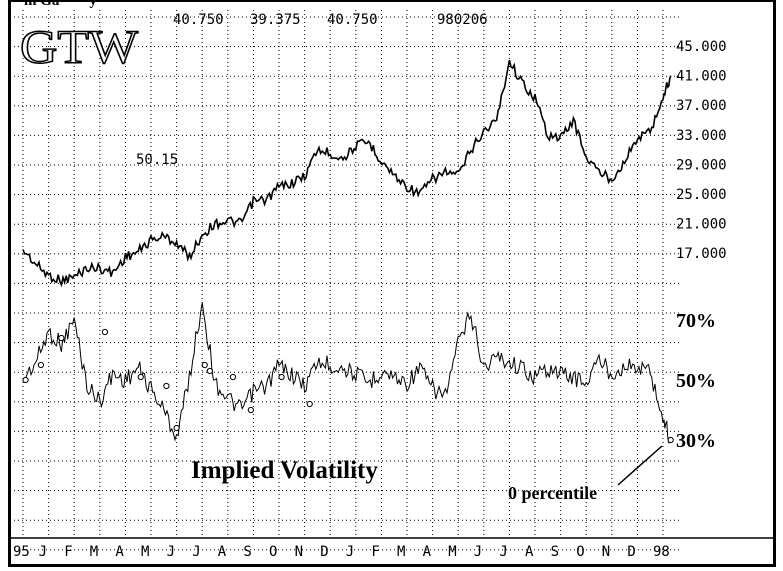 This screenshot has width=783, height=571. Describe the element at coordinates (696, 441) in the screenshot. I see `iv-tick-label: 30%` at that location.